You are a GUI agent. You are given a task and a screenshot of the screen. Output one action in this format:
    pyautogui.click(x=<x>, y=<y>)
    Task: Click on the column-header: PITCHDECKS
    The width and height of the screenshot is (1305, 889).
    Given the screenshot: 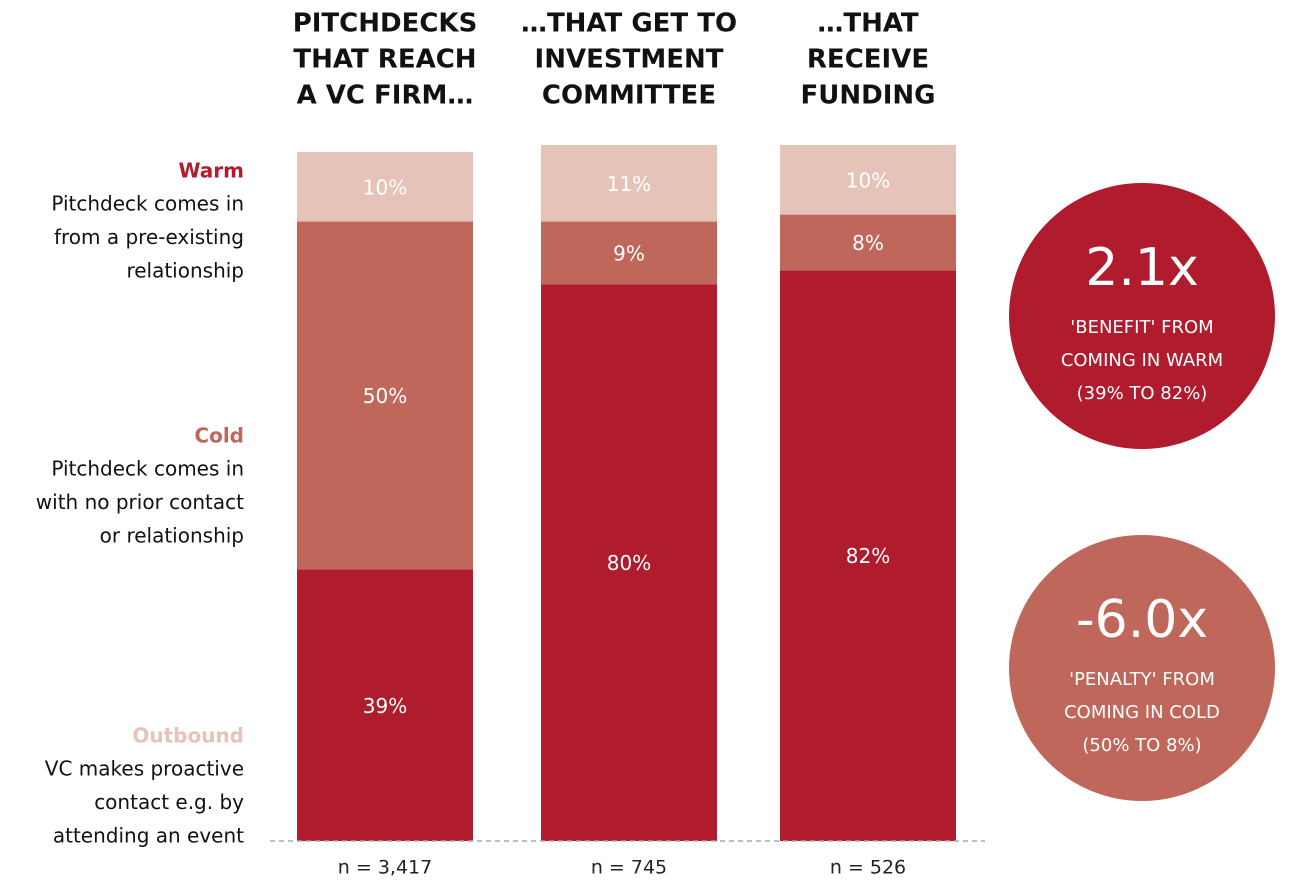 What is the action you would take?
    pyautogui.click(x=385, y=24)
    